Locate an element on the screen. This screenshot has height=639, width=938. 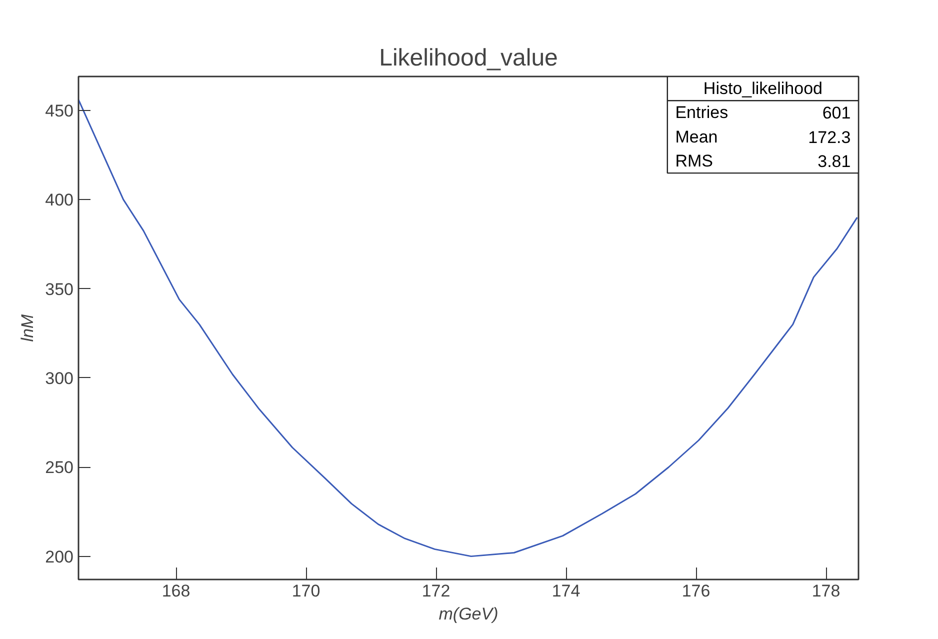
y-tick-label: 450 is located at coordinates (59, 110).